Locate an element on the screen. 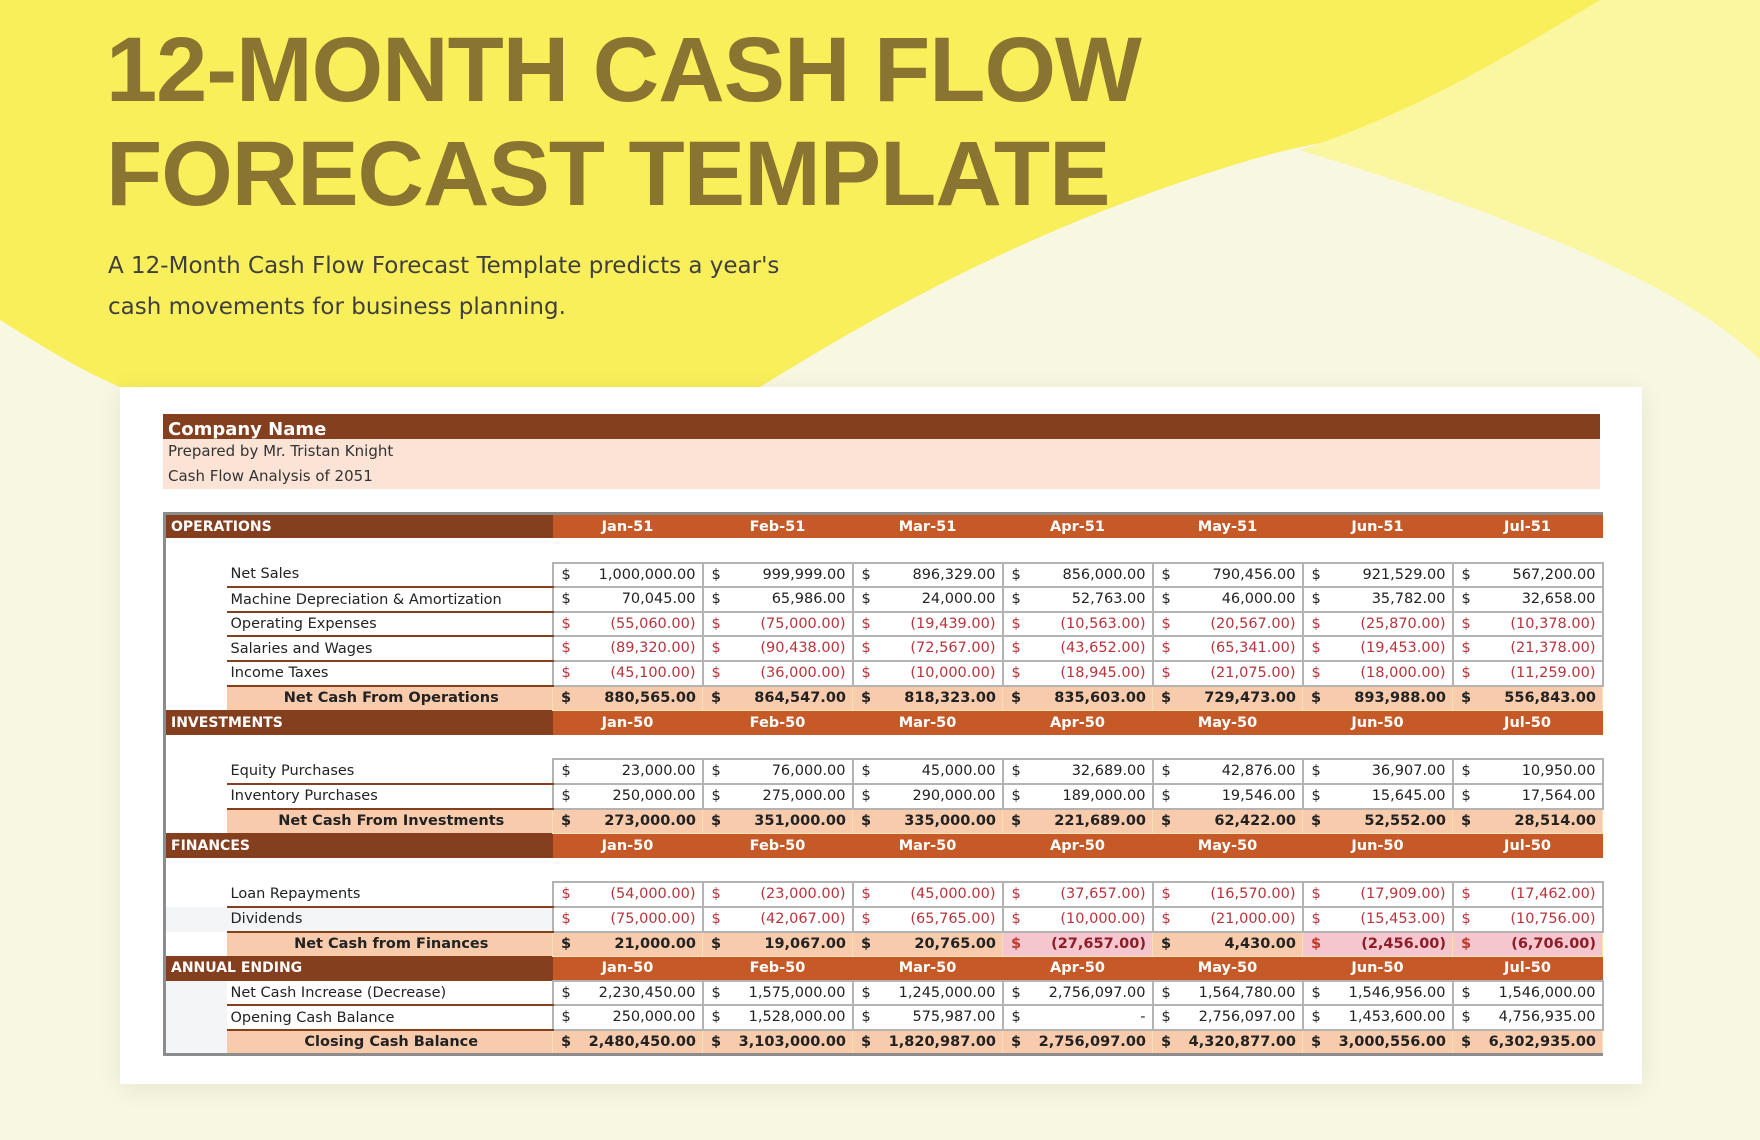 The image size is (1760, 1140). value-cell: $ (10,756.00) is located at coordinates (1527, 919).